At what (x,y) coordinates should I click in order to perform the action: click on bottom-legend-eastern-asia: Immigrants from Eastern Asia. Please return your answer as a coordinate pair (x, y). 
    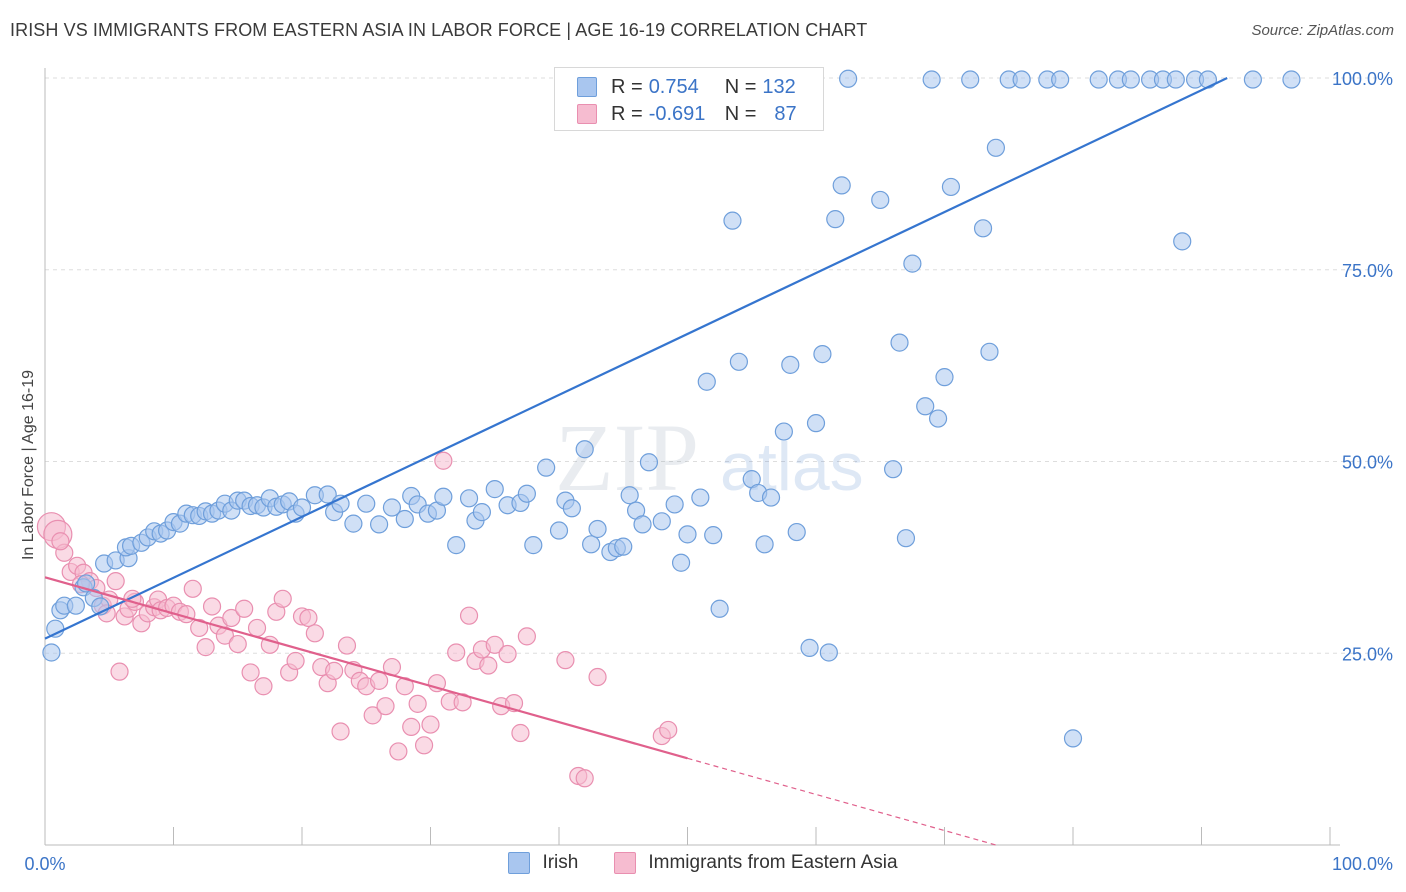
    Looking at the image, I should click on (756, 863).